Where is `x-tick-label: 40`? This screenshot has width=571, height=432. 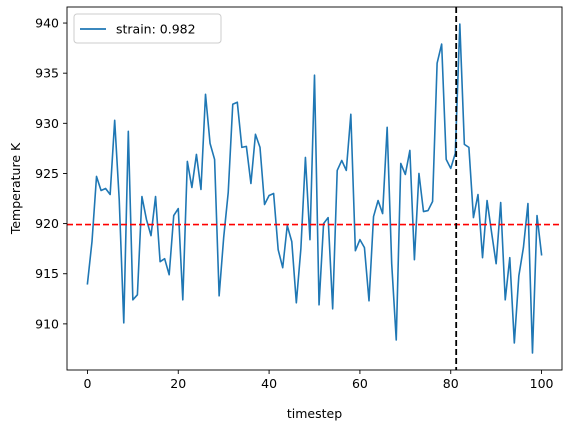 x-tick-label: 40 is located at coordinates (269, 383).